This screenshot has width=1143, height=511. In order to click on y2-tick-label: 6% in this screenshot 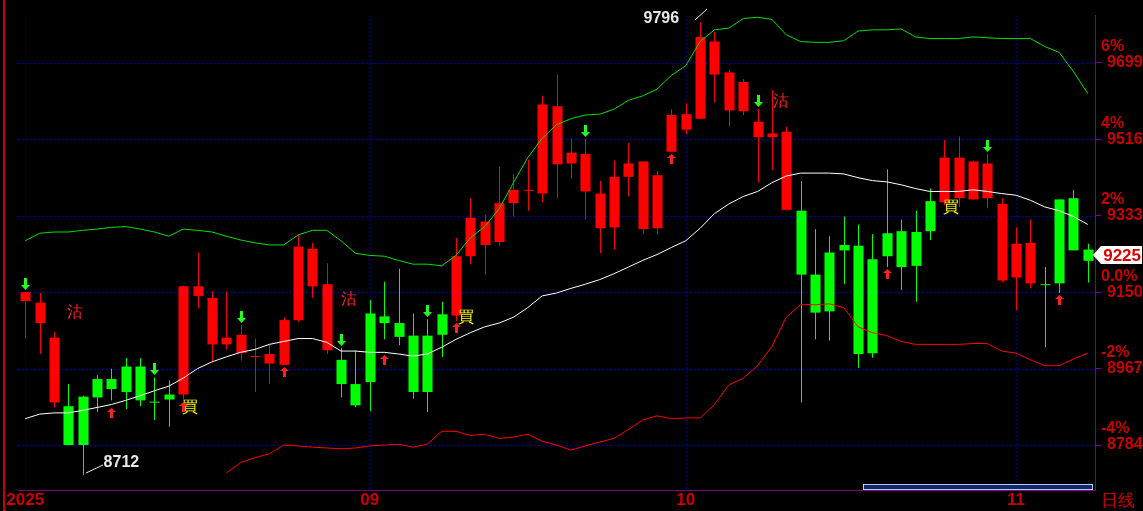, I will do `click(1113, 46)`.